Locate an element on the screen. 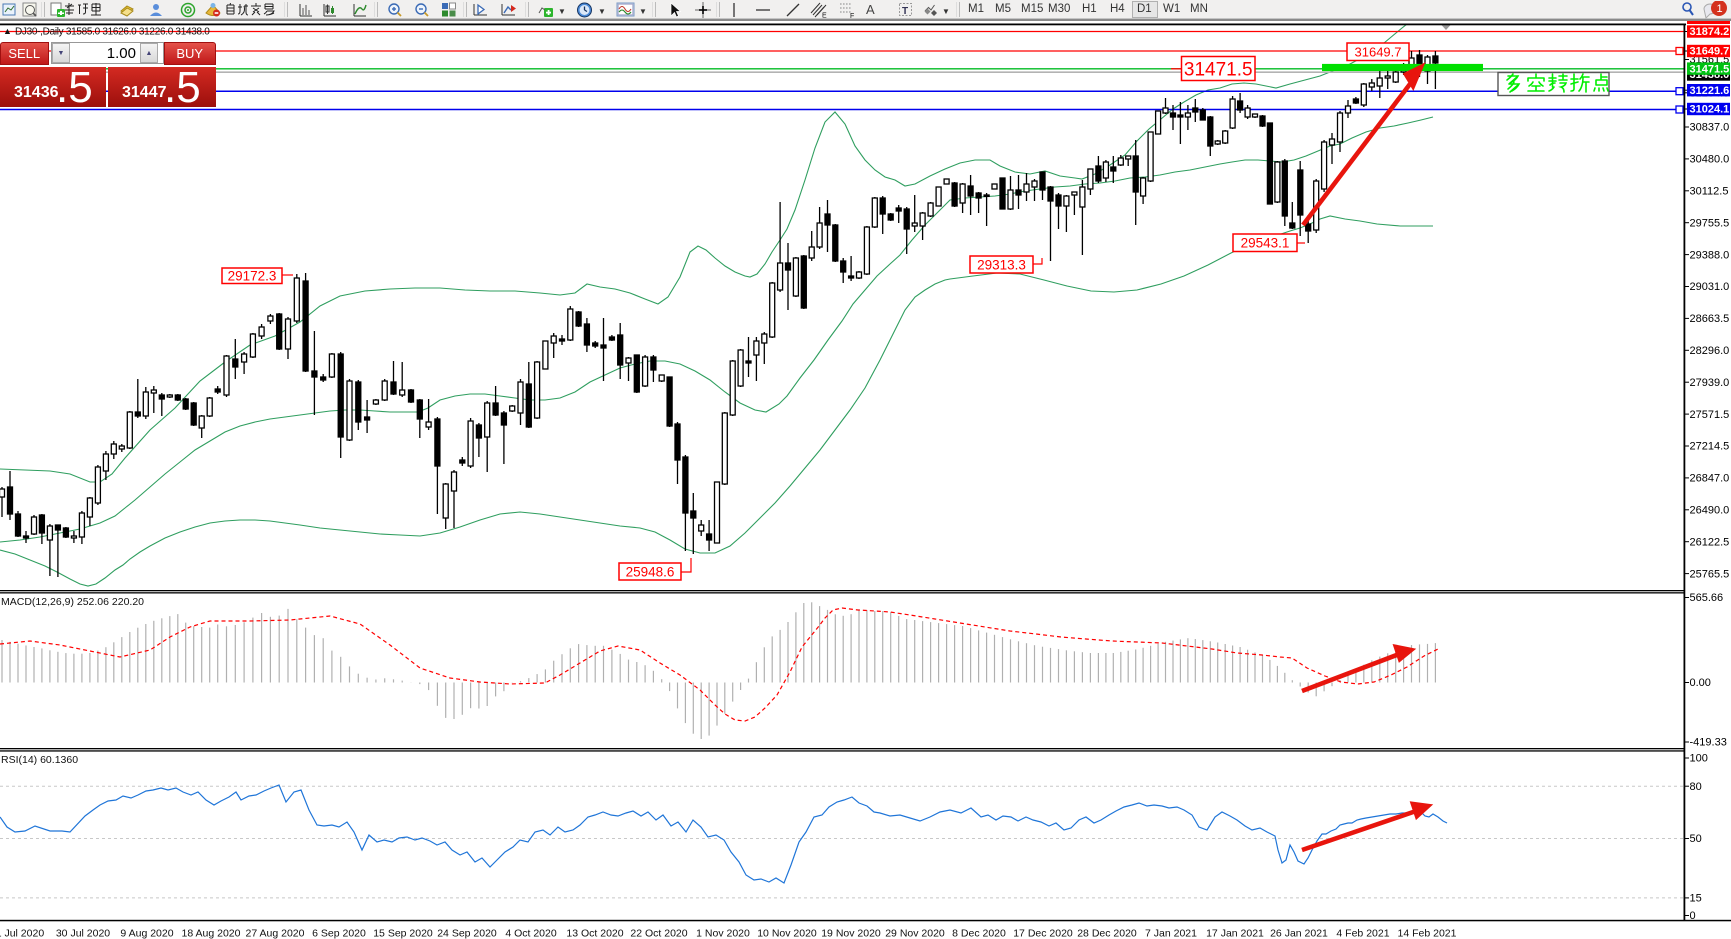  svg-text: RSI(14) 60.1360 is located at coordinates (39, 760).